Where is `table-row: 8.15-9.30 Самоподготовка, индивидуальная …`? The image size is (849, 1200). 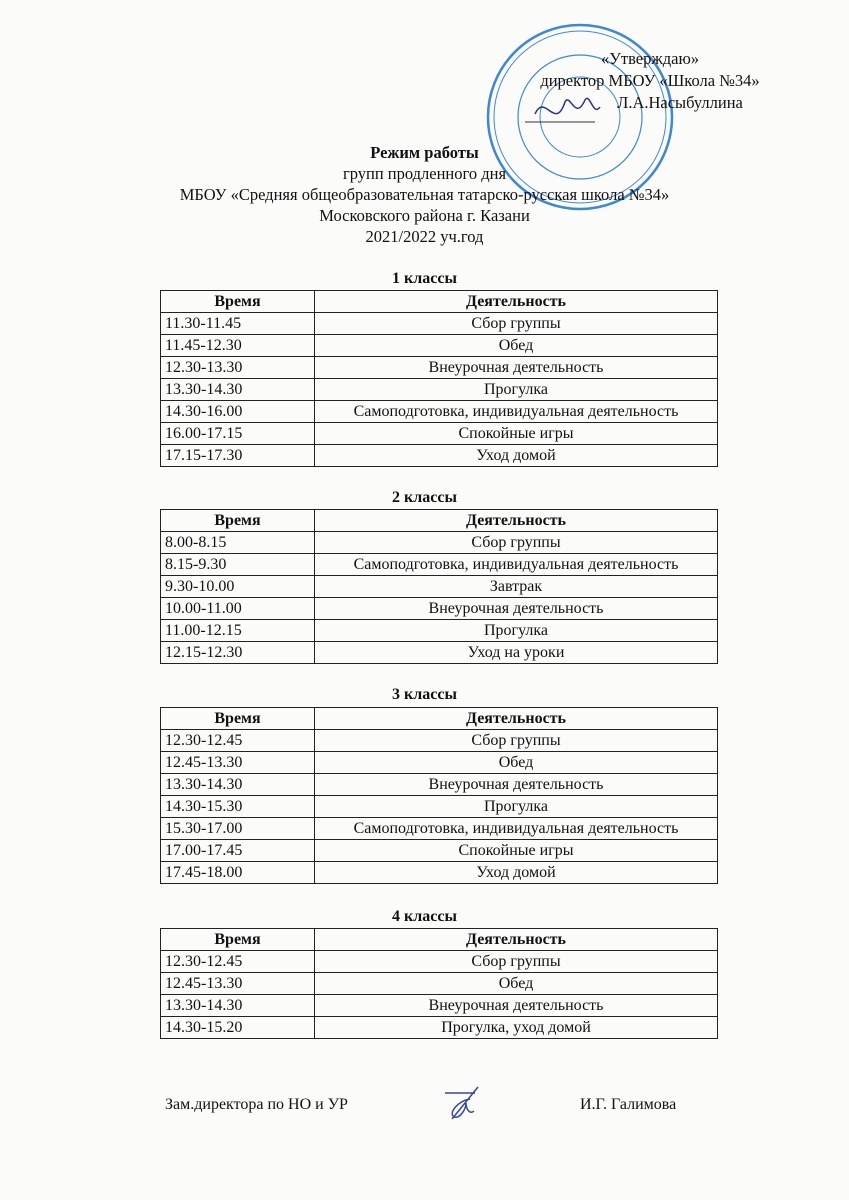 table-row: 8.15-9.30 Самоподготовка, индивидуальная … is located at coordinates (439, 564).